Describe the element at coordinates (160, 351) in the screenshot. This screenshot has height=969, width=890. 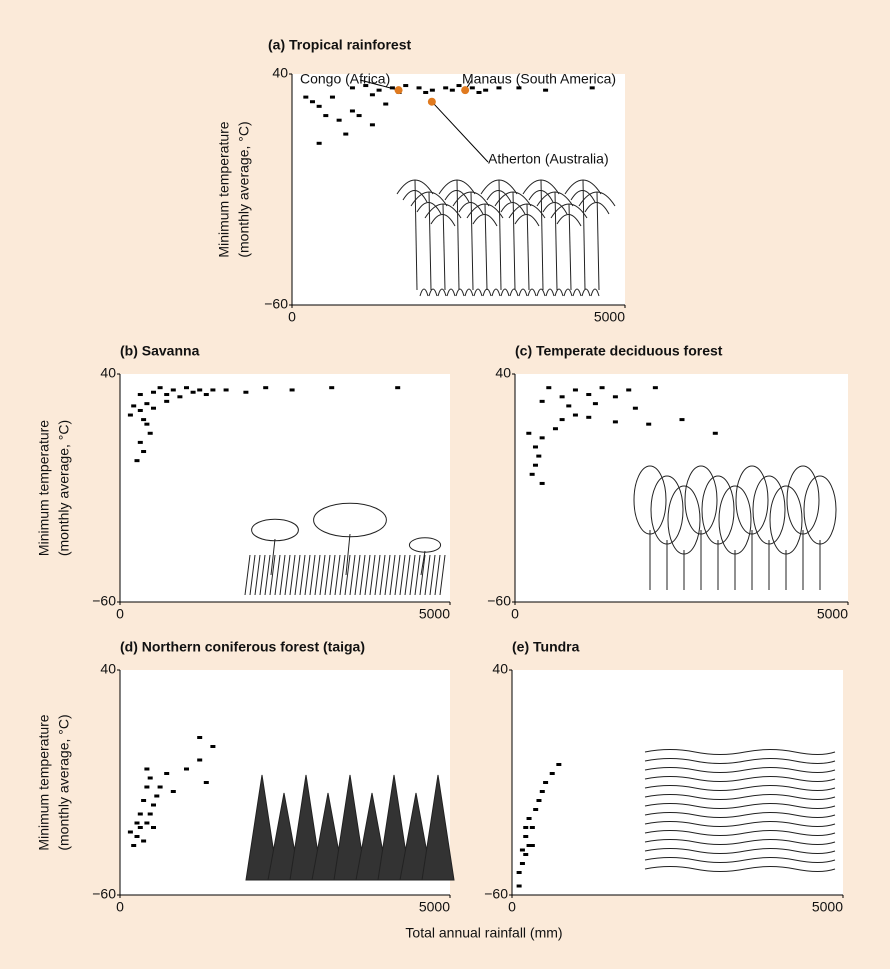
I see `panel-title: (b) Savanna` at that location.